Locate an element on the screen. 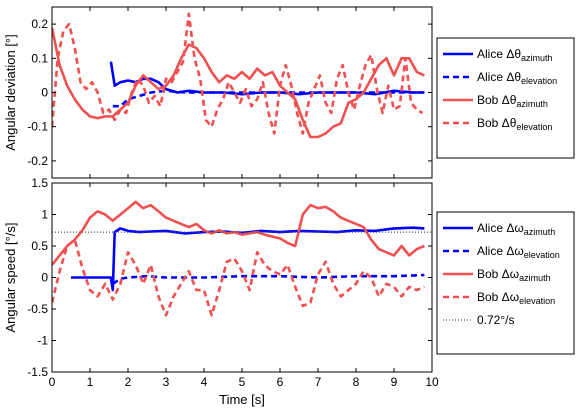 The height and width of the screenshot is (412, 581). x-tick-label: 9 is located at coordinates (394, 382).